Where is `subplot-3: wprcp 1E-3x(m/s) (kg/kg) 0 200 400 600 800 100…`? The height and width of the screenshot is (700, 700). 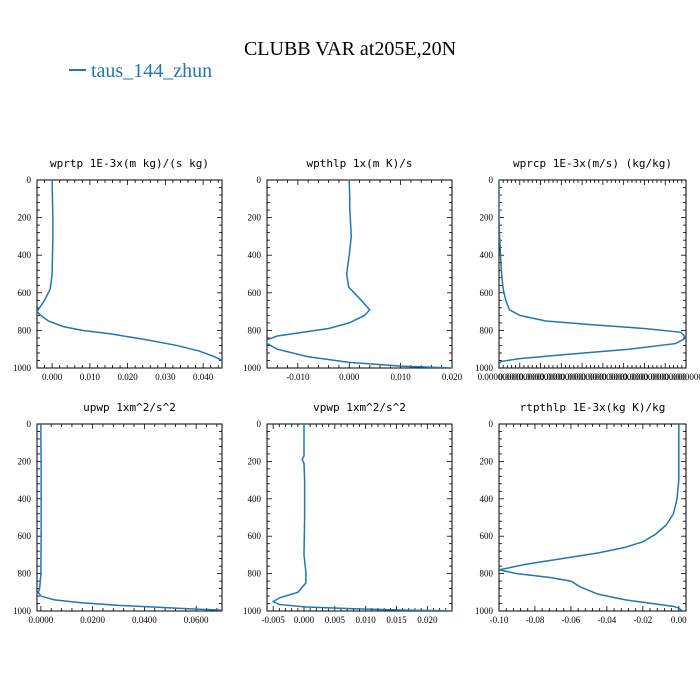 subplot-3: wprcp 1E-3x(m/s) (kg/kg) 0 200 400 600 800 100… is located at coordinates (587, 269).